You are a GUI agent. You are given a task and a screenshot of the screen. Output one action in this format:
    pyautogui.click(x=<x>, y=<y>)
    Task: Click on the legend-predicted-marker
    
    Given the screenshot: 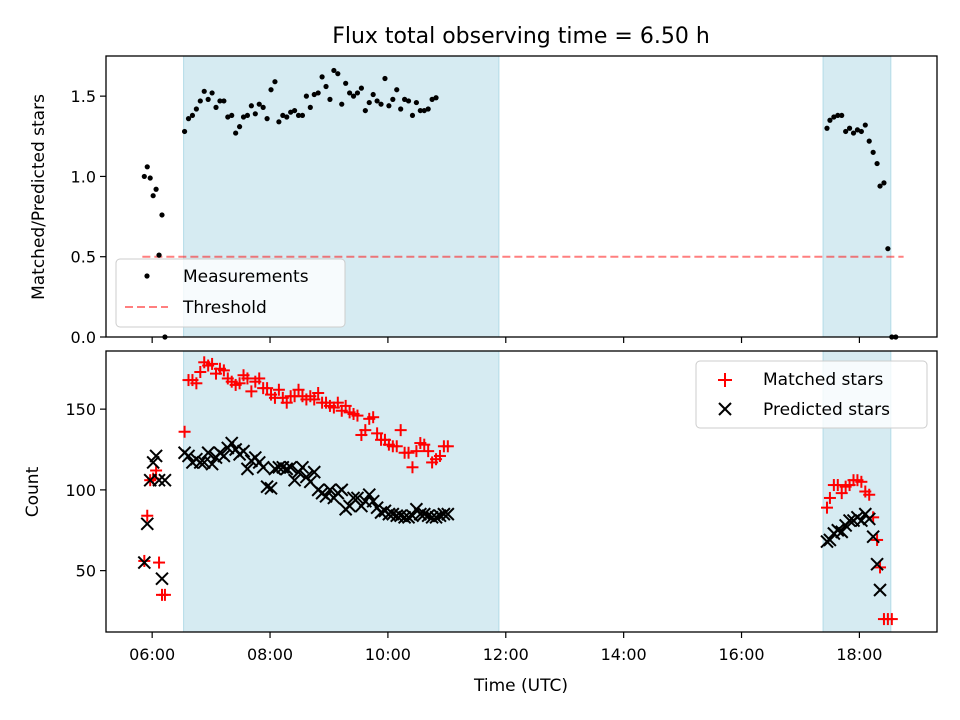 What is the action you would take?
    pyautogui.click(x=725, y=409)
    